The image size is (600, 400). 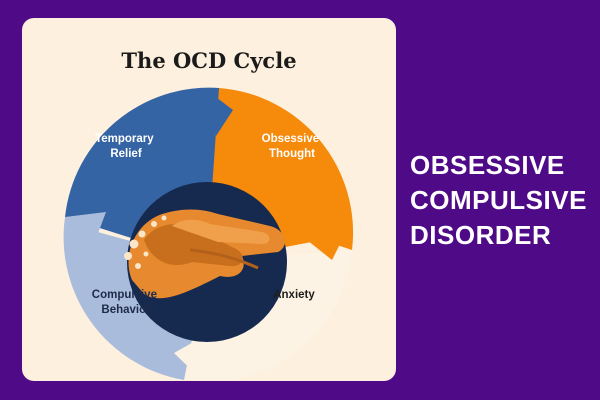 What do you see at coordinates (498, 200) in the screenshot?
I see `headline-line: COMPULSIVE` at bounding box center [498, 200].